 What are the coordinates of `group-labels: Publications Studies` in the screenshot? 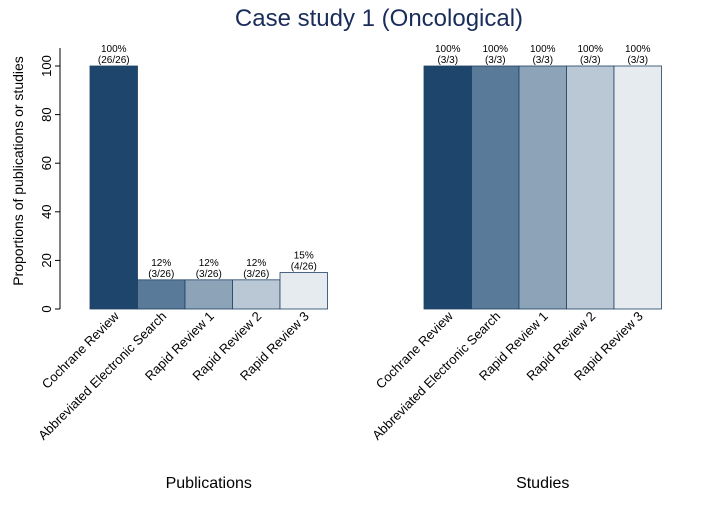 It's located at (368, 483).